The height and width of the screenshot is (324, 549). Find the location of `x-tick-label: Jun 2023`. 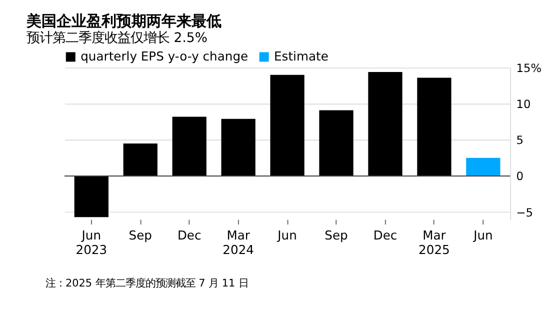

x-tick-label: Jun 2023 is located at coordinates (92, 242).